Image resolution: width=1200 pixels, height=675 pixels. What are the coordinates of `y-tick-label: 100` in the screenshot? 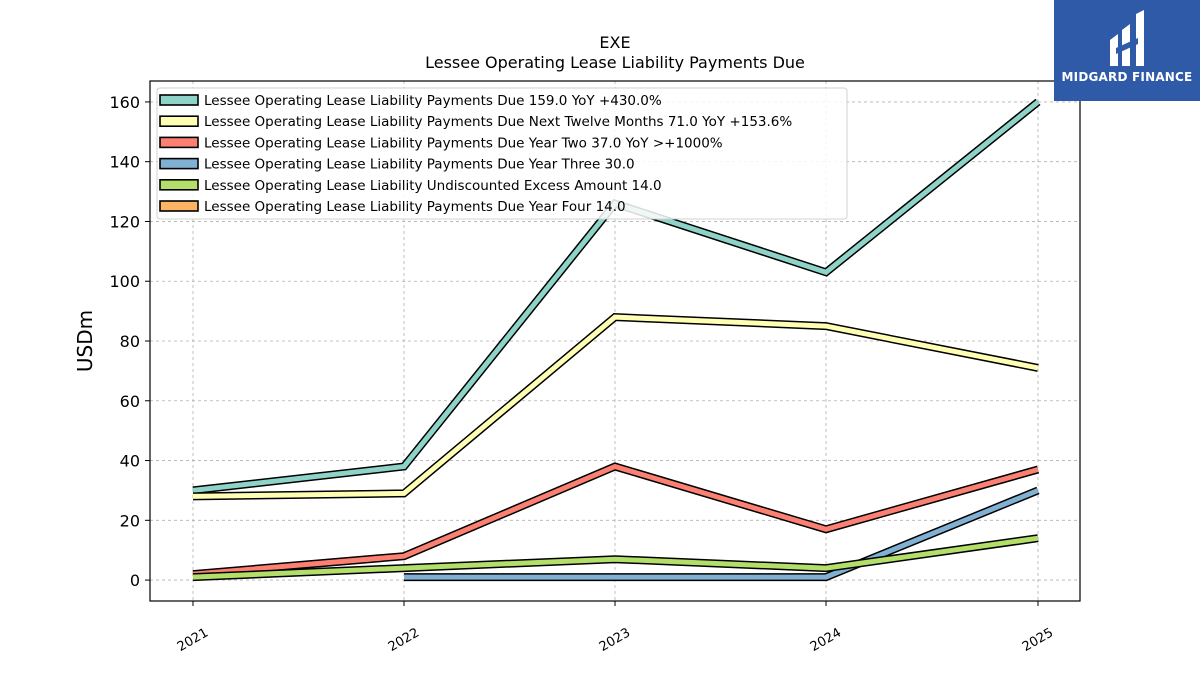 It's located at (124, 281).